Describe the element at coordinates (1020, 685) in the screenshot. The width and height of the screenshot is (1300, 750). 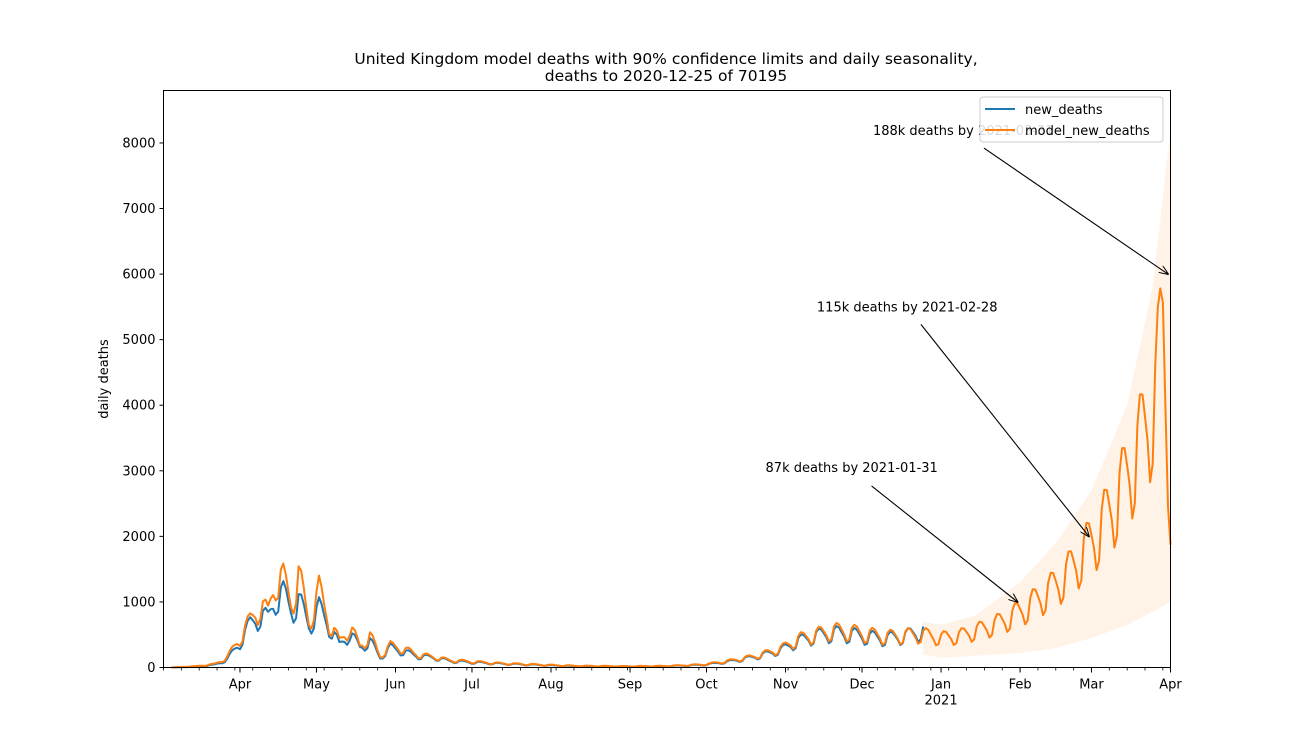
I see `x-tick-label: Feb` at that location.